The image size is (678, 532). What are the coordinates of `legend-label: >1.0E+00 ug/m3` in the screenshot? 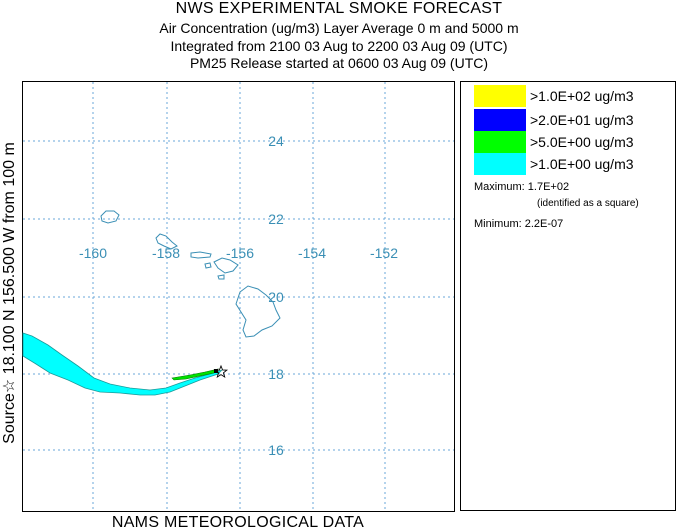 It's located at (582, 164).